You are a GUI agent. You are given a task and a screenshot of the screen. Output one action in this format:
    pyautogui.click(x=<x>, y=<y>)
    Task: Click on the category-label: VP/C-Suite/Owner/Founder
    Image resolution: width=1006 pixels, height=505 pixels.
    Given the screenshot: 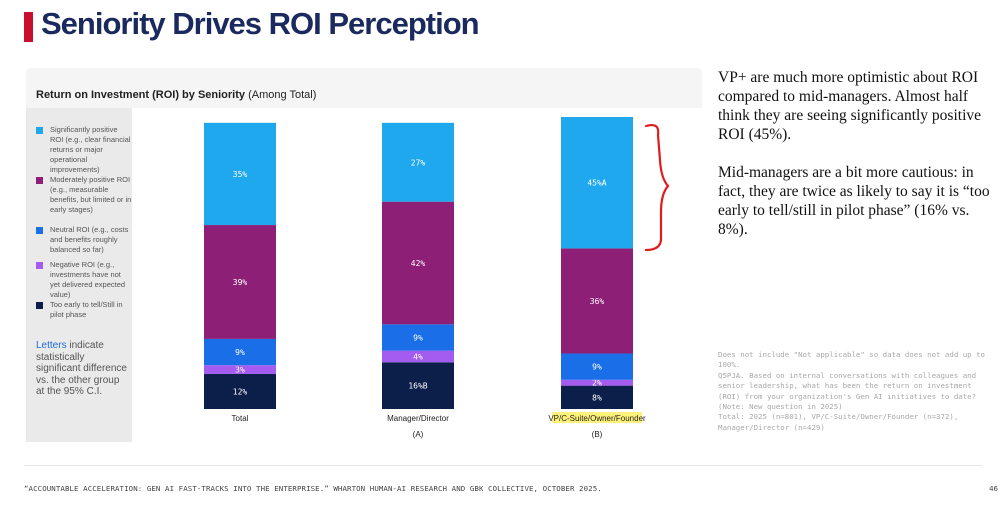 What is the action you would take?
    pyautogui.click(x=597, y=418)
    